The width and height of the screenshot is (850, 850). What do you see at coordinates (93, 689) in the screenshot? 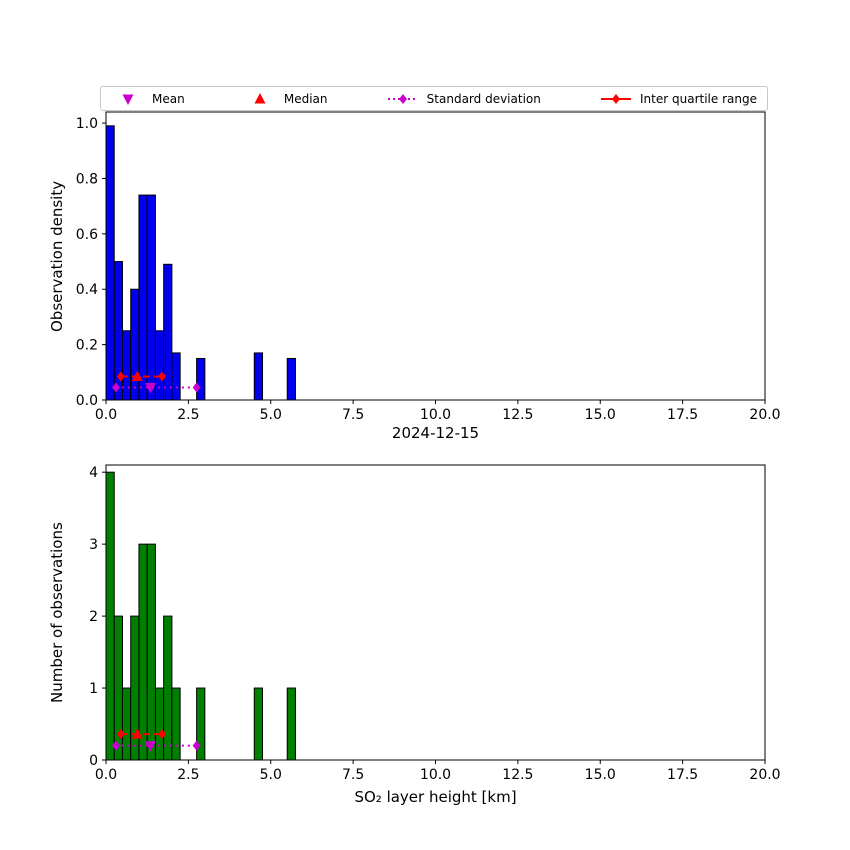
I see `y-tick-label: 1` at bounding box center [93, 689].